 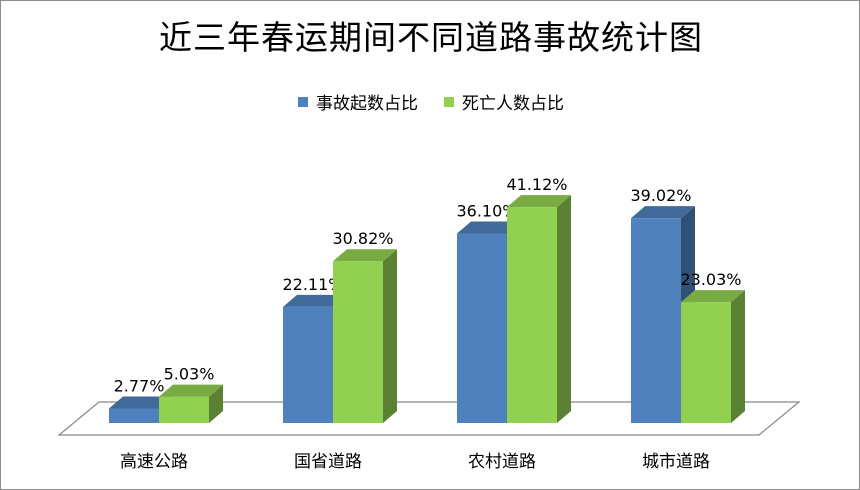 What do you see at coordinates (502, 462) in the screenshot?
I see `category-label-3: 农村道路` at bounding box center [502, 462].